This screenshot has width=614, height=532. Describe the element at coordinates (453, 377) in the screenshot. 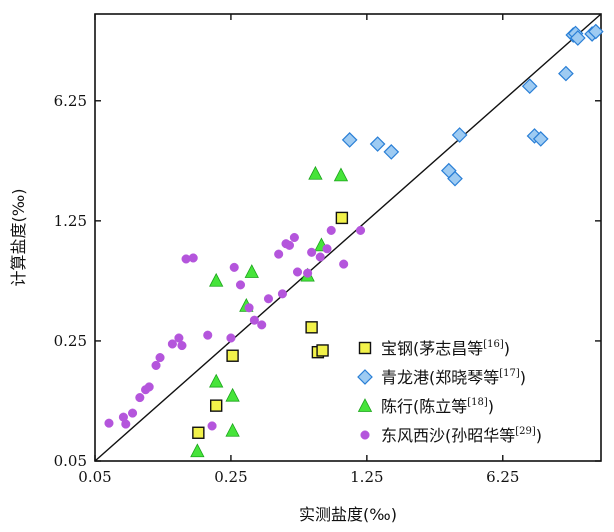

I see `legend-label: 青龙港(郑晓琴等[17])` at that location.